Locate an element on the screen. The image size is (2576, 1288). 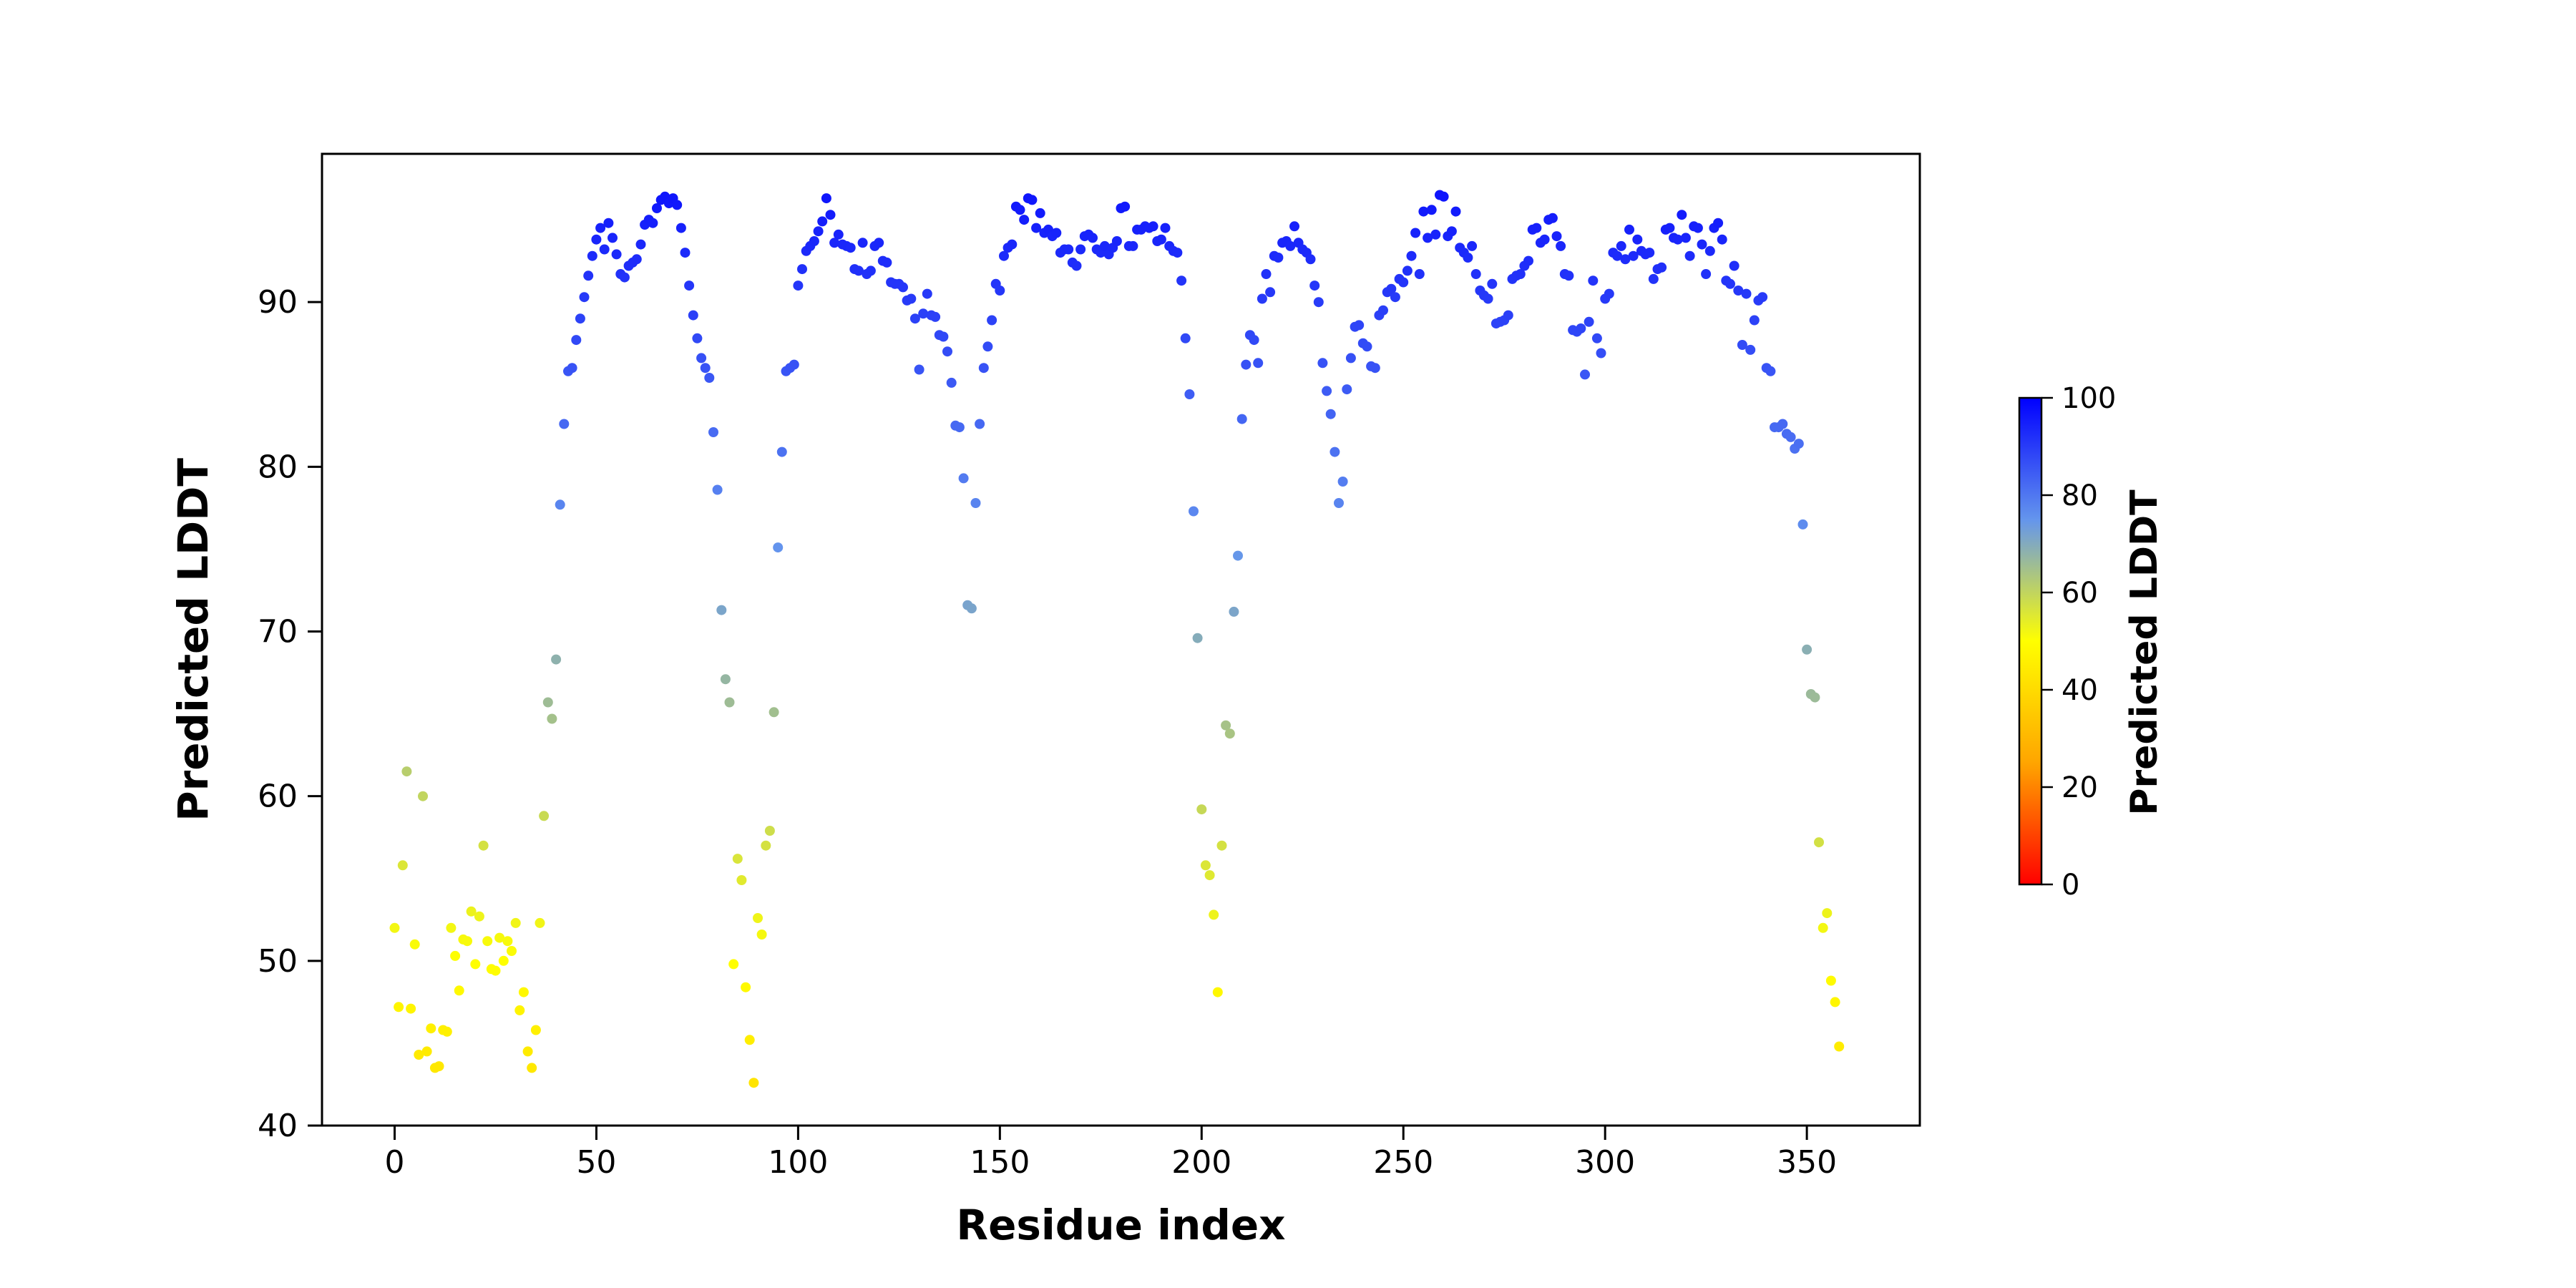
y-tick-label: 50 is located at coordinates (278, 961).